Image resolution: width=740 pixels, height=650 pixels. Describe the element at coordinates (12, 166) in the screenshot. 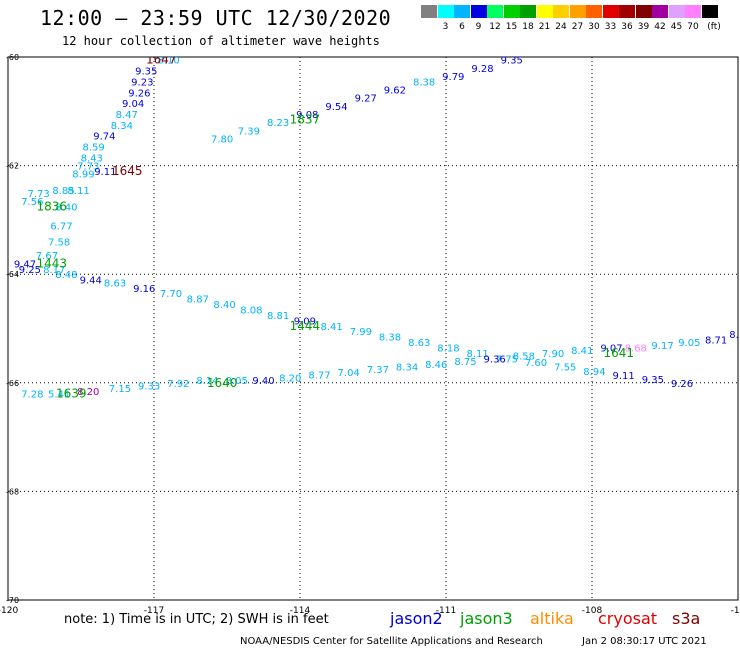

I see `y-tick-label: -62` at that location.